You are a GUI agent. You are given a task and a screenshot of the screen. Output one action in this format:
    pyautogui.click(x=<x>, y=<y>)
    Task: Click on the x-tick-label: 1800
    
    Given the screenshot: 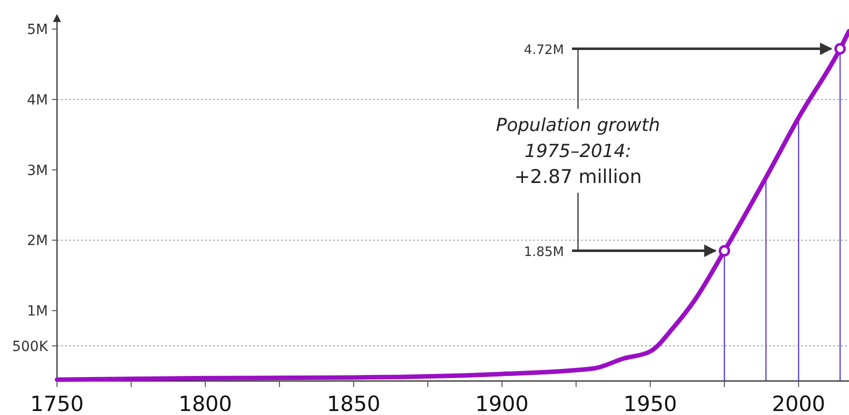 What is the action you would take?
    pyautogui.click(x=205, y=403)
    